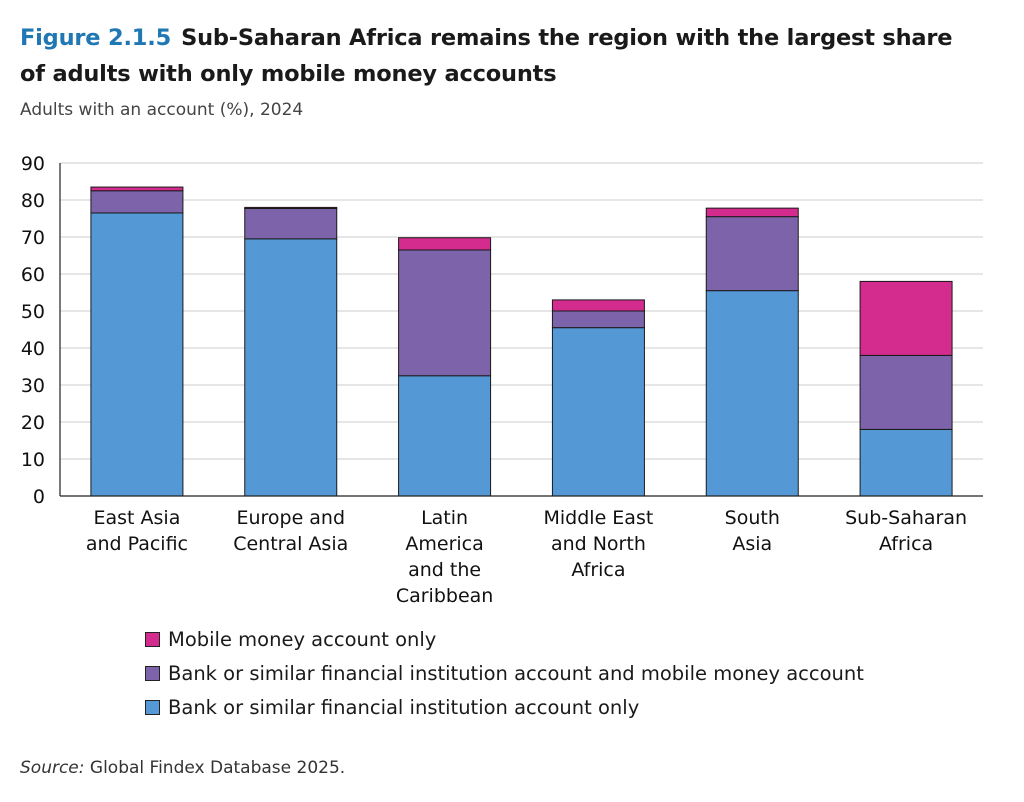  Describe the element at coordinates (217, 768) in the screenshot. I see `source-text: Global Findex Database 2025.` at that location.